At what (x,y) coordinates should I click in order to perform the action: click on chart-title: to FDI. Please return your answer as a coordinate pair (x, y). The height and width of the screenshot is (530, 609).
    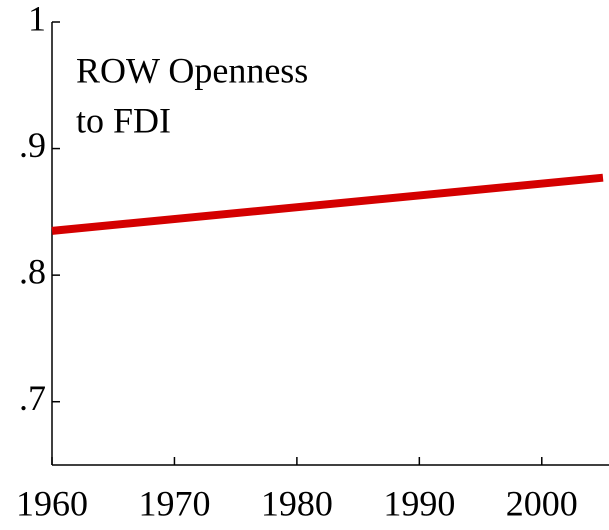
    Looking at the image, I should click on (123, 120).